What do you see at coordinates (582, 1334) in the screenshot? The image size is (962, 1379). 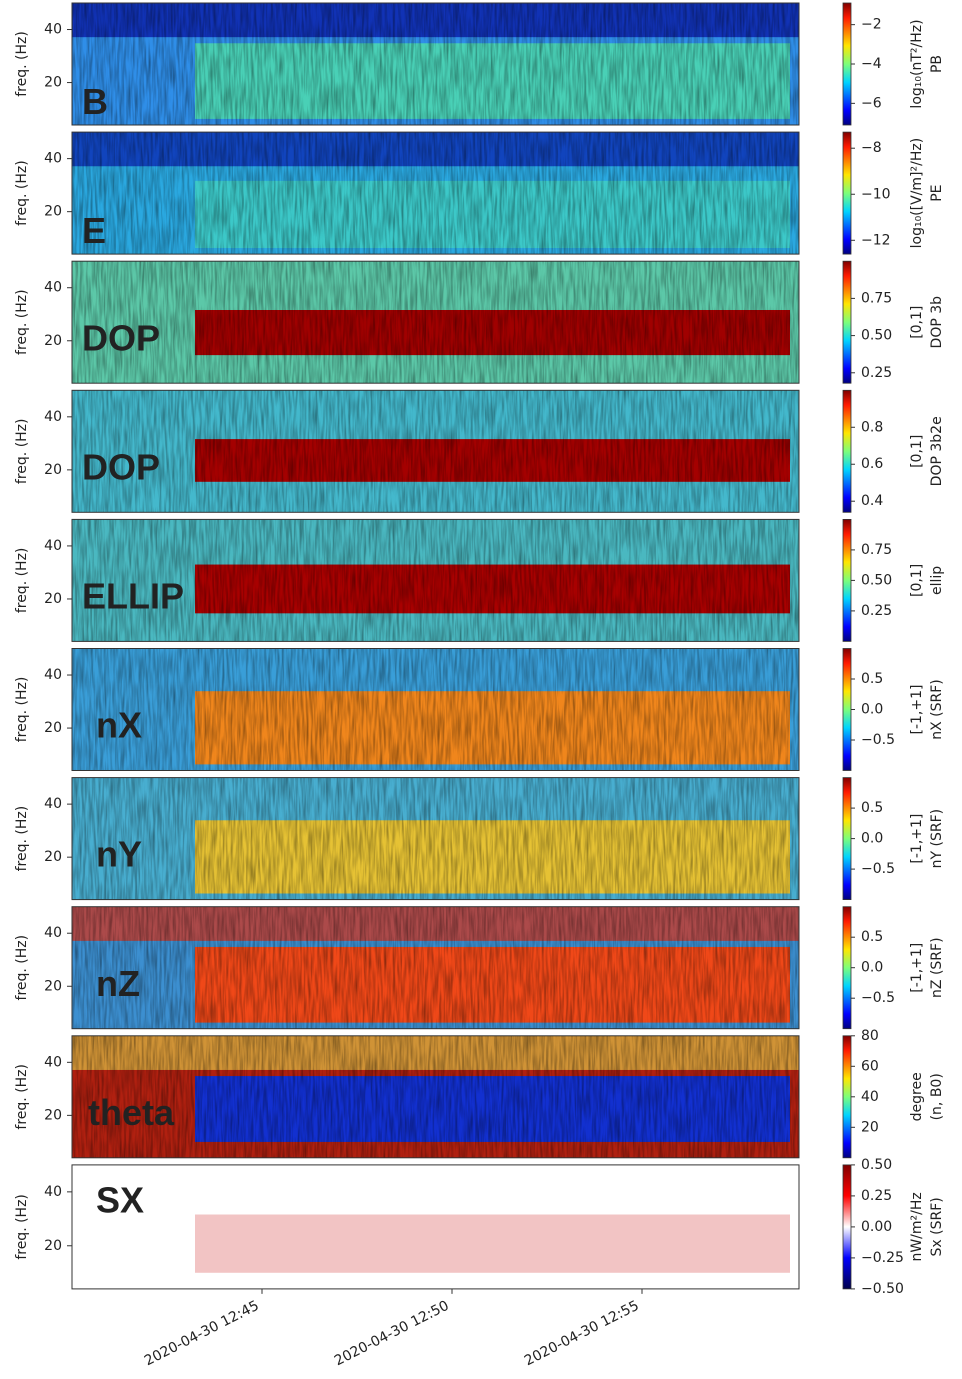 I see `x-tick-label: 2020-04-30 12:55` at bounding box center [582, 1334].